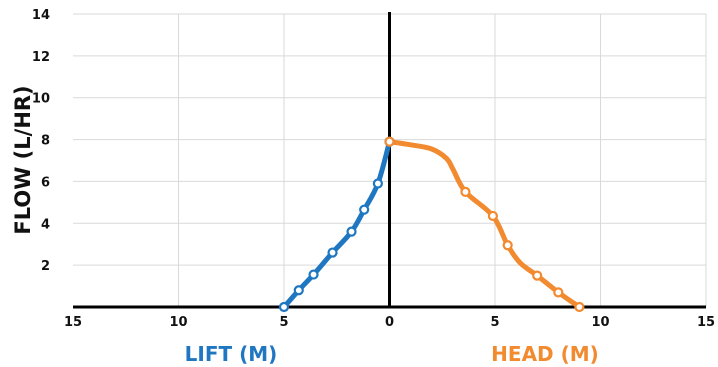  What do you see at coordinates (45, 266) in the screenshot?
I see `y-tick-label: 2` at bounding box center [45, 266].